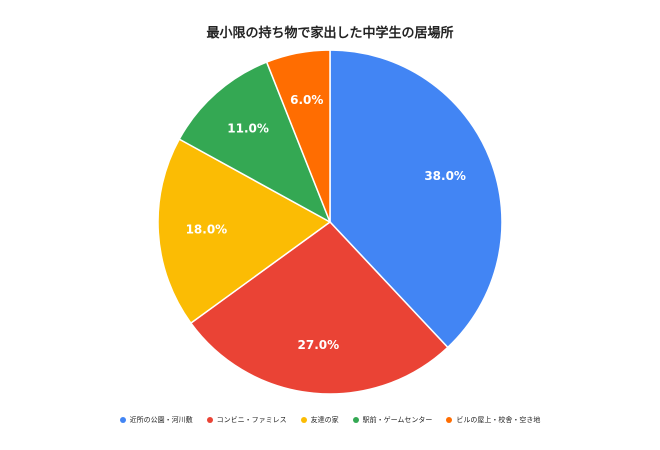 This screenshot has width=660, height=450. What do you see at coordinates (161, 420) in the screenshot?
I see `legend-label: 近所の公園・河川敷` at bounding box center [161, 420].